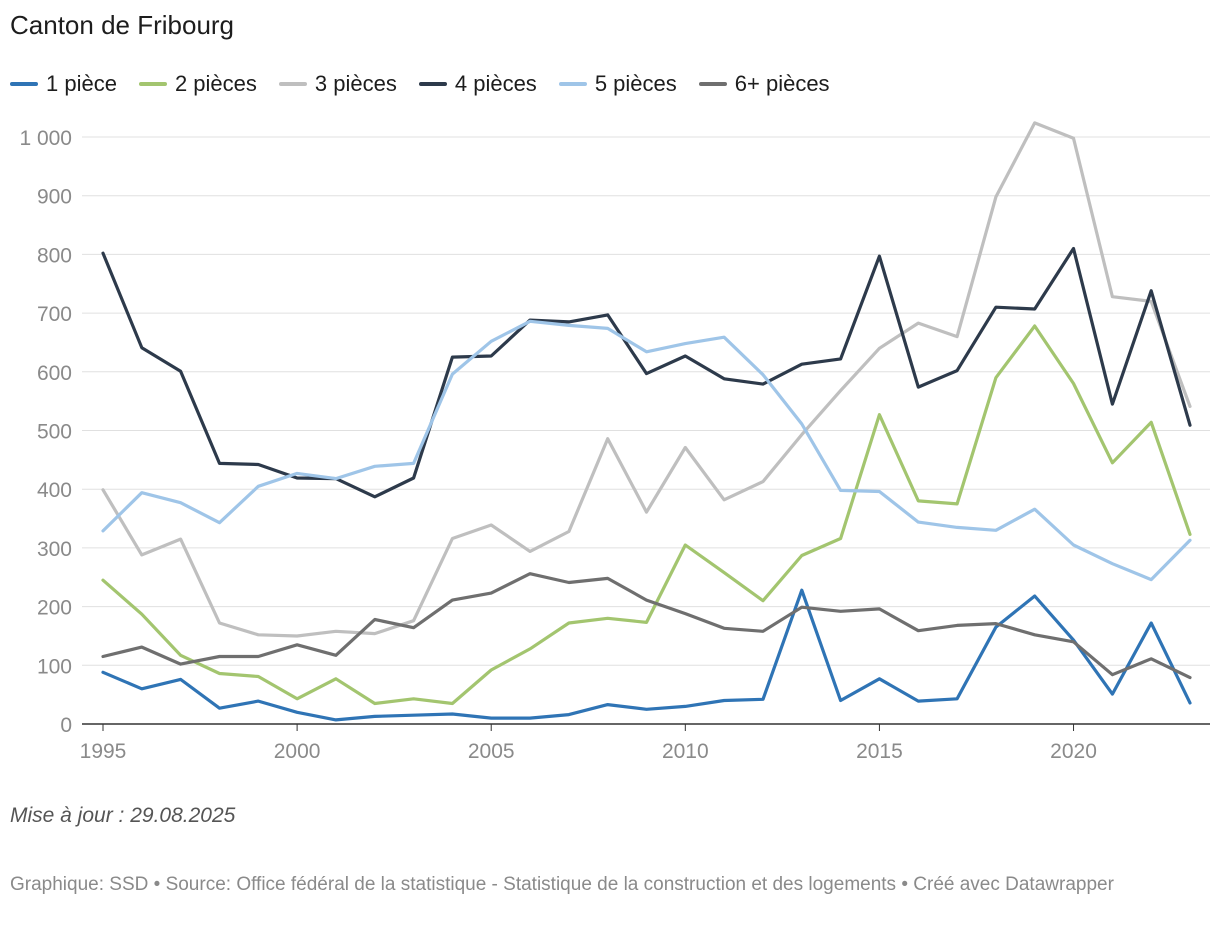 The width and height of the screenshot is (1220, 934). I want to click on y-tick-label: 500, so click(54, 432).